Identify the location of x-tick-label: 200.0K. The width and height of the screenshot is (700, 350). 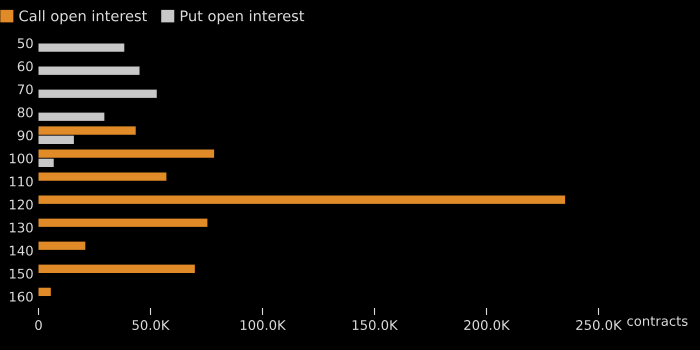
(487, 325).